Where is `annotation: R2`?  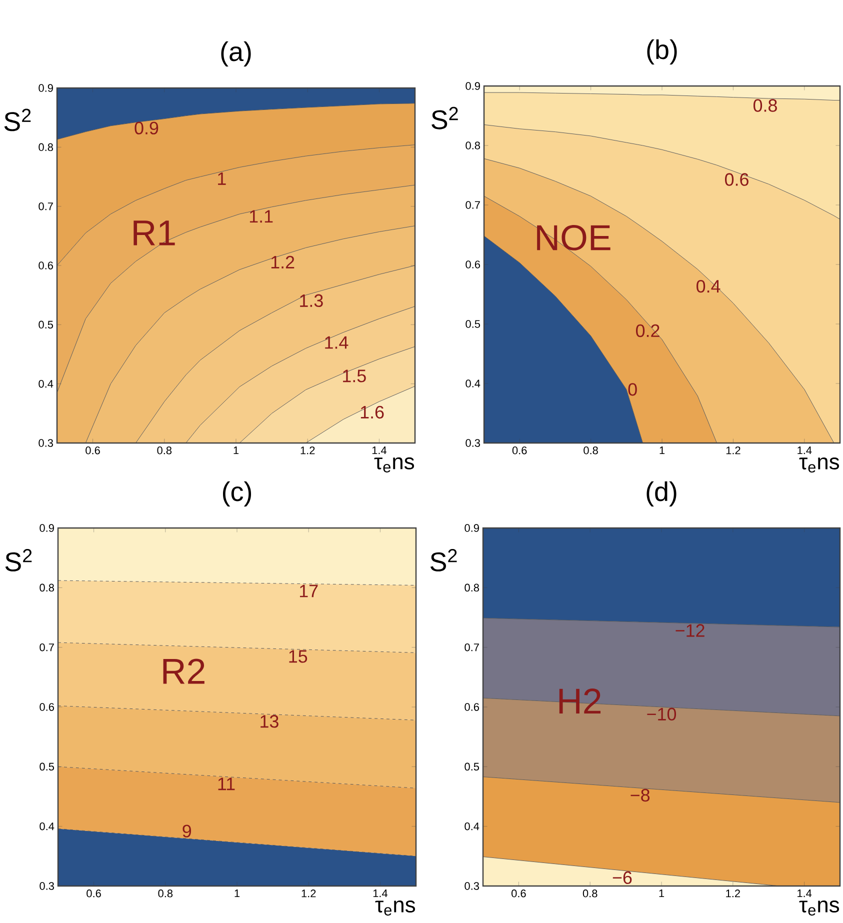
annotation: R2 is located at coordinates (183, 671).